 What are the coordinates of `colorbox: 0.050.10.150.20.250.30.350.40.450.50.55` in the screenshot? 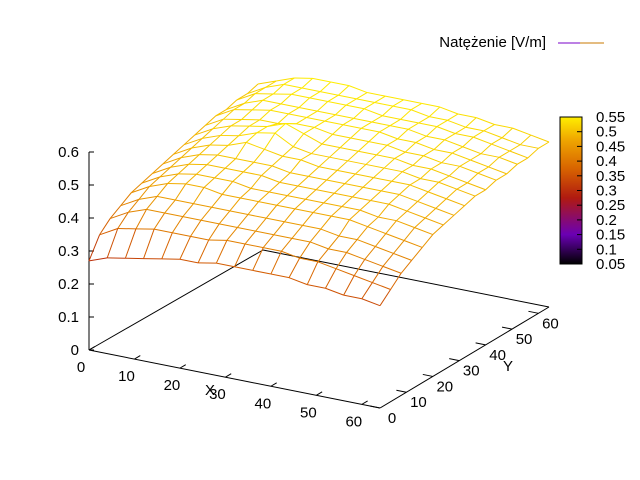 It's located at (592, 191).